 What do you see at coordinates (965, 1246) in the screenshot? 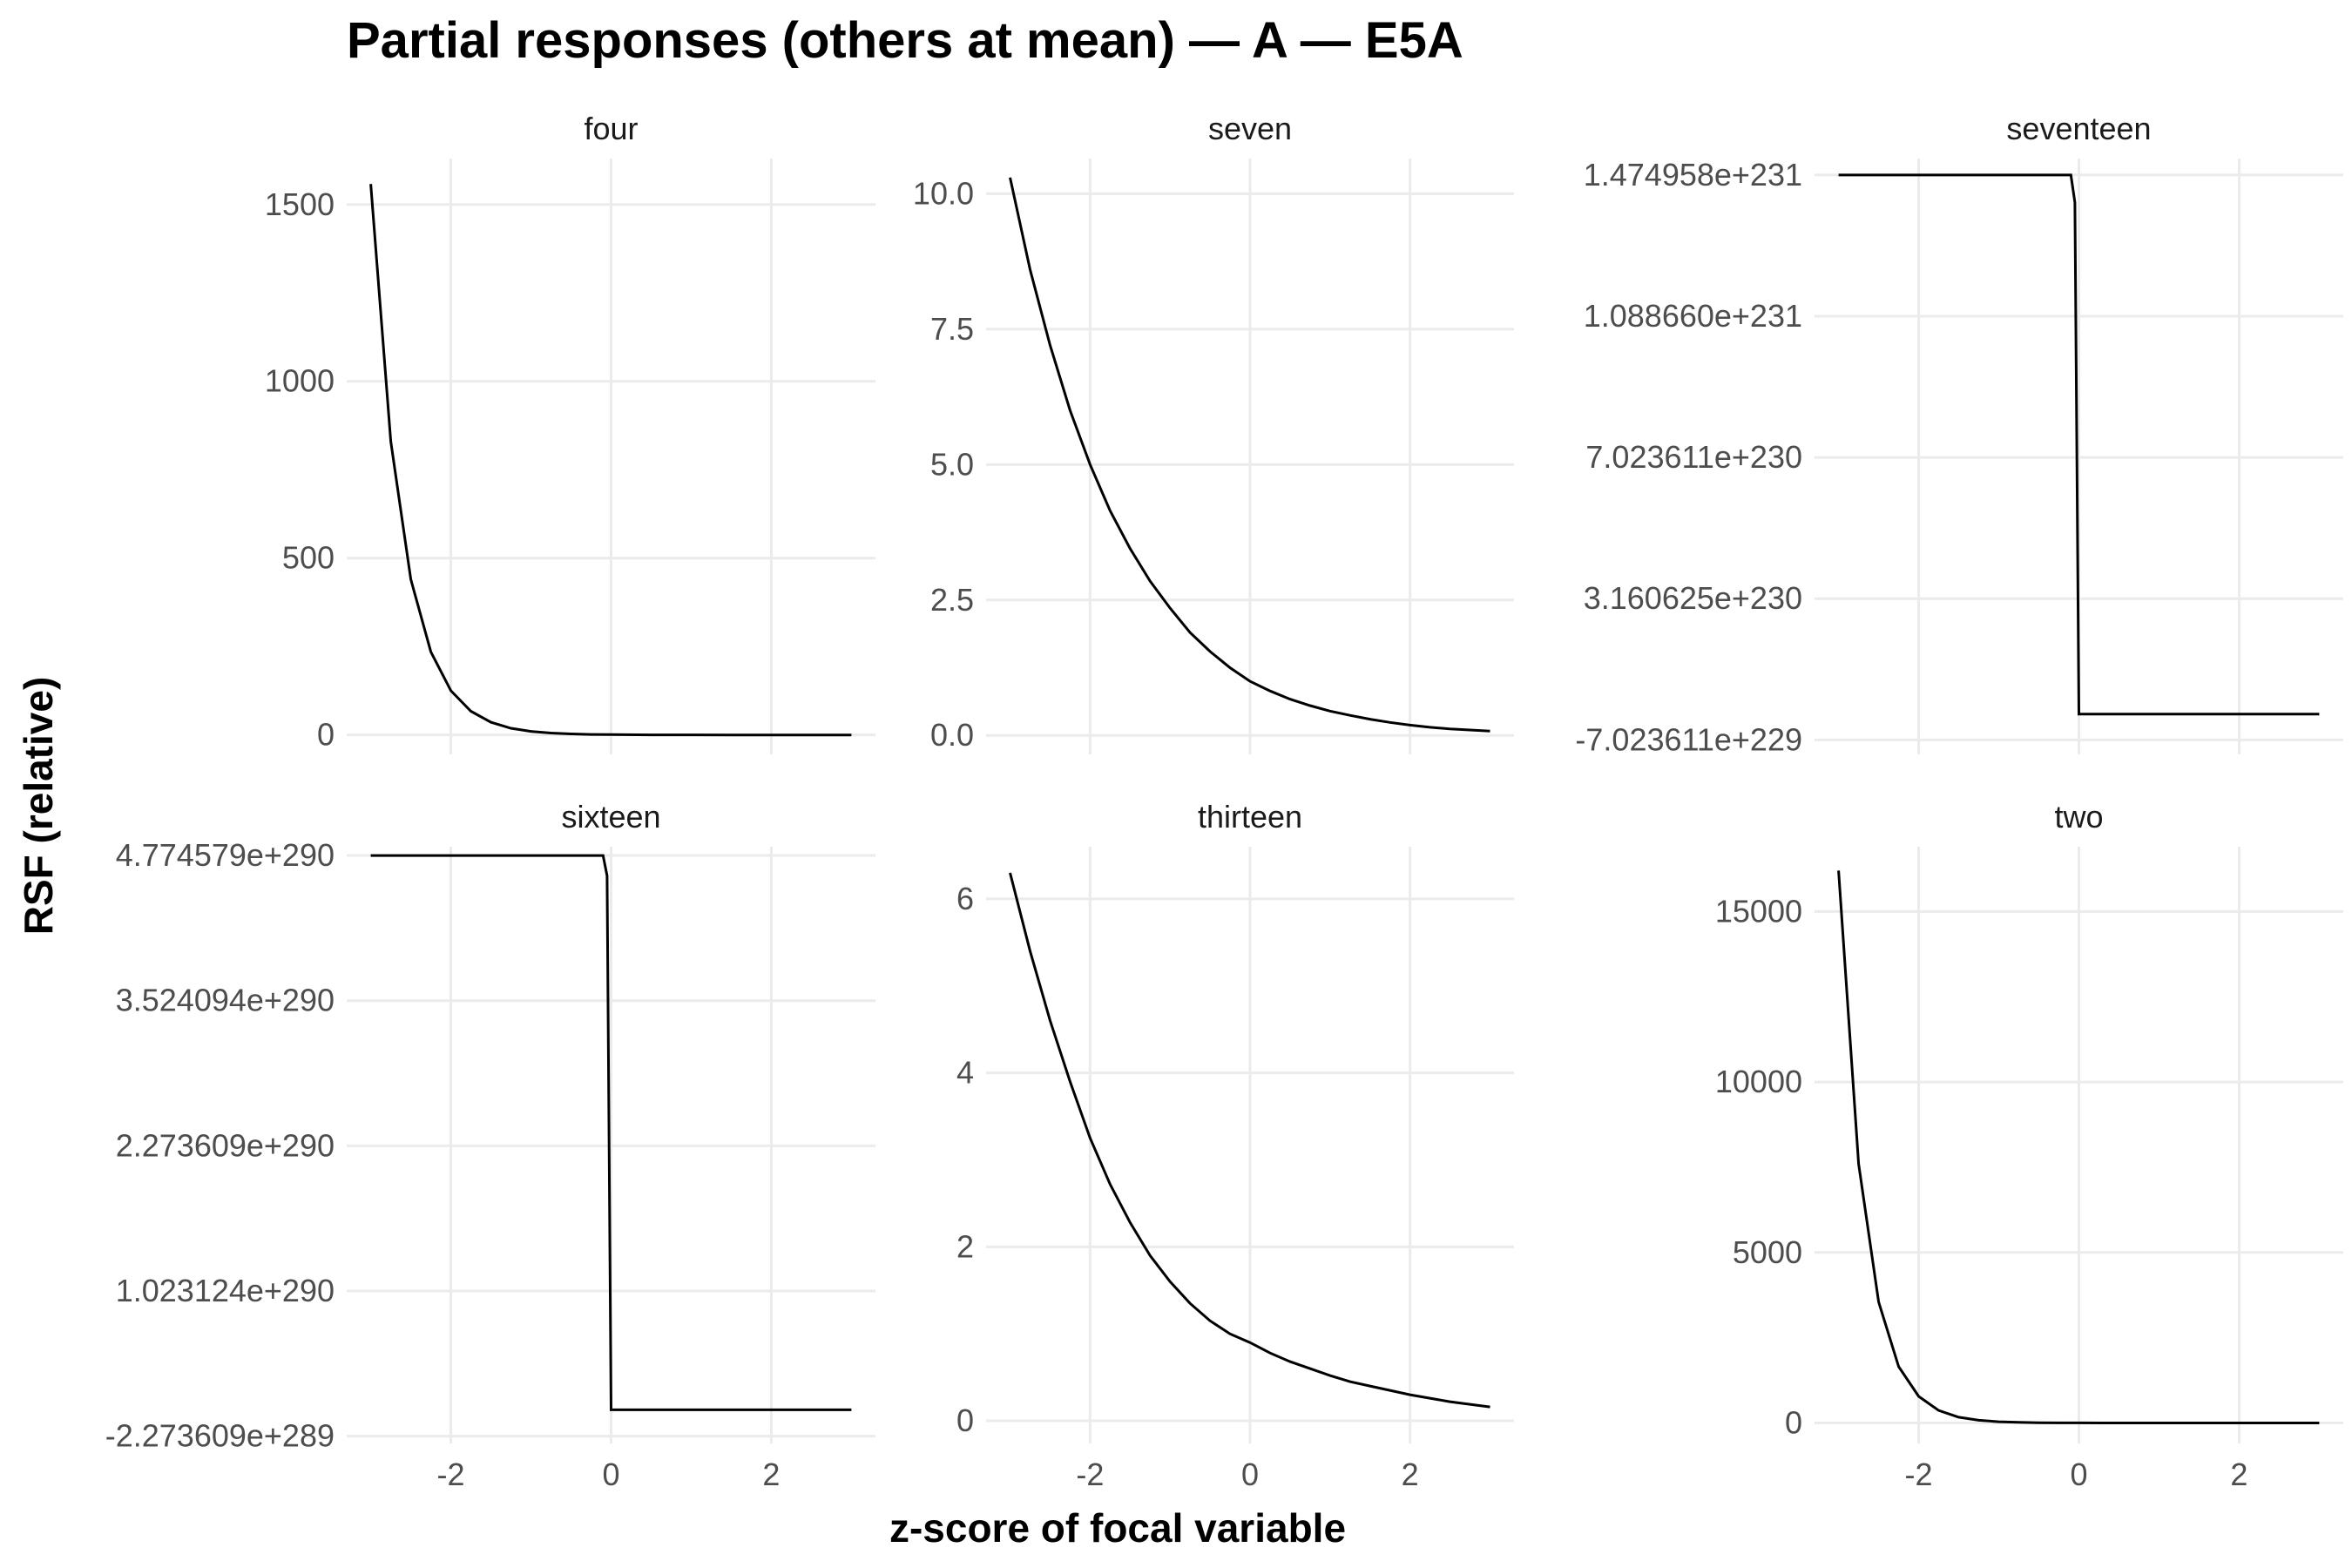
I see `y-tick-label: 2` at bounding box center [965, 1246].